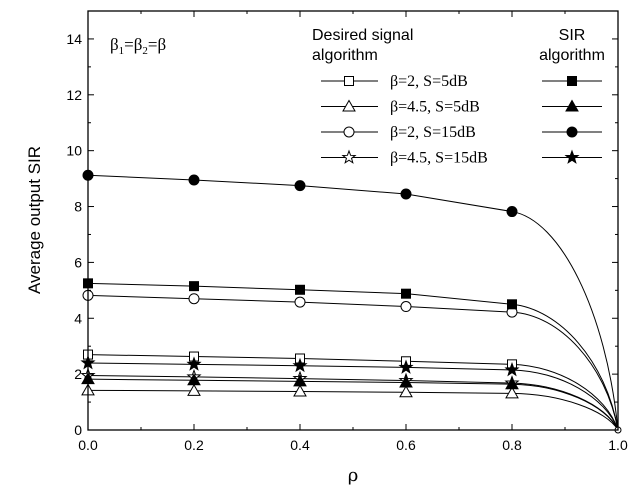 The width and height of the screenshot is (631, 490). Describe the element at coordinates (74, 234) in the screenshot. I see `y-tick-labels: 0 2 4 6 8 10 12 14` at that location.